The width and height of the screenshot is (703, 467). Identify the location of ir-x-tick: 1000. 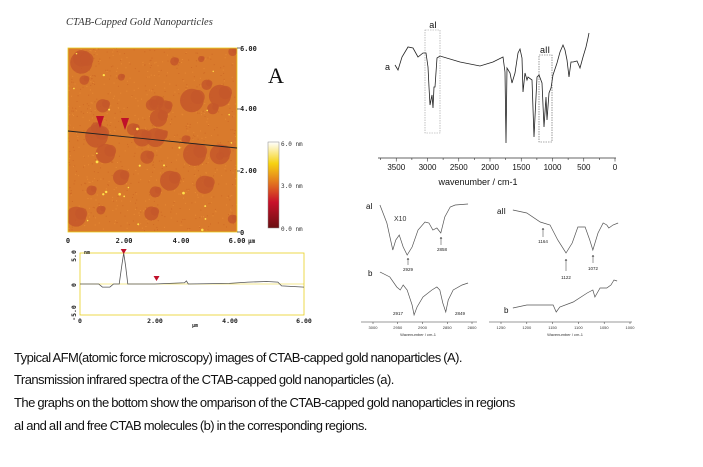
(553, 167).